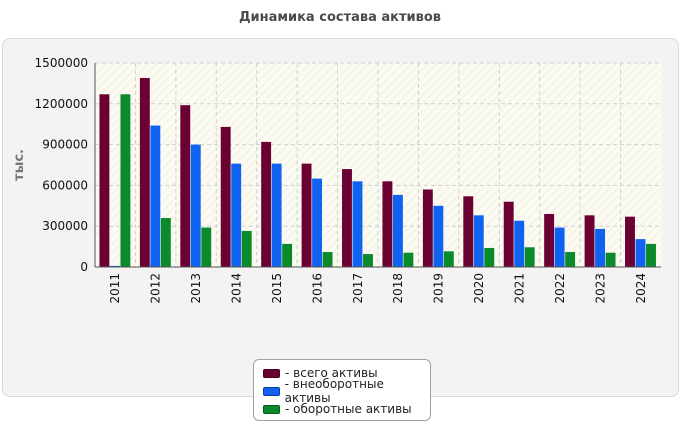 The image size is (680, 421). Describe the element at coordinates (317, 222) in the screenshot. I see `bar-2-2016` at that location.